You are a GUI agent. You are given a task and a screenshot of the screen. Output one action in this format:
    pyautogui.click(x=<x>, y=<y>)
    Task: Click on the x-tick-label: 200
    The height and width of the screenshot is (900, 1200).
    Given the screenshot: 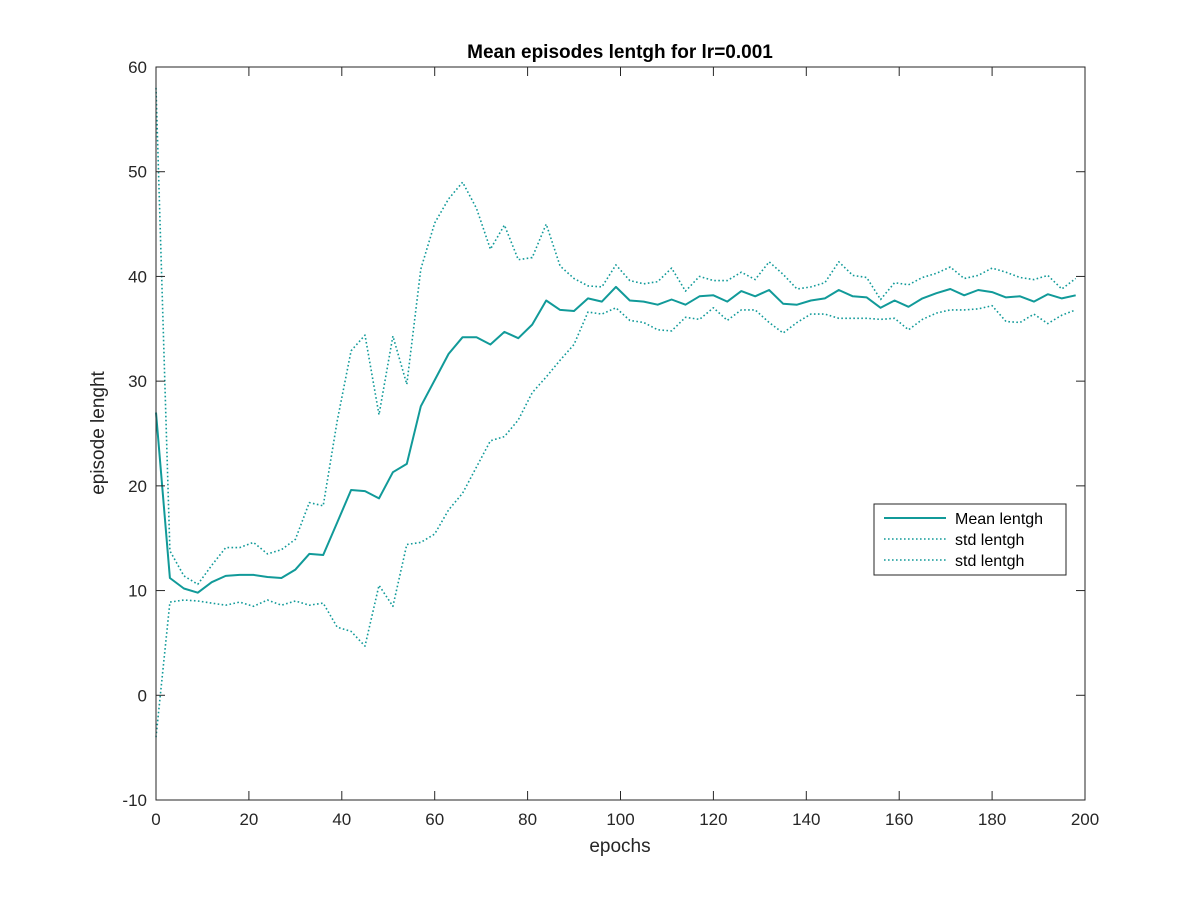 What is the action you would take?
    pyautogui.click(x=1085, y=819)
    